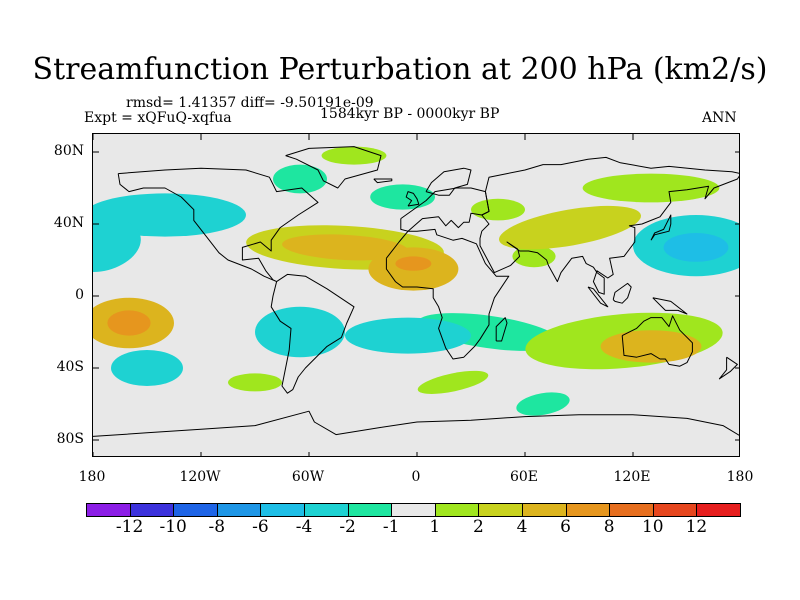 This screenshot has height=600, width=800. What do you see at coordinates (304, 527) in the screenshot?
I see `colorbar-level-label: -4` at bounding box center [304, 527].